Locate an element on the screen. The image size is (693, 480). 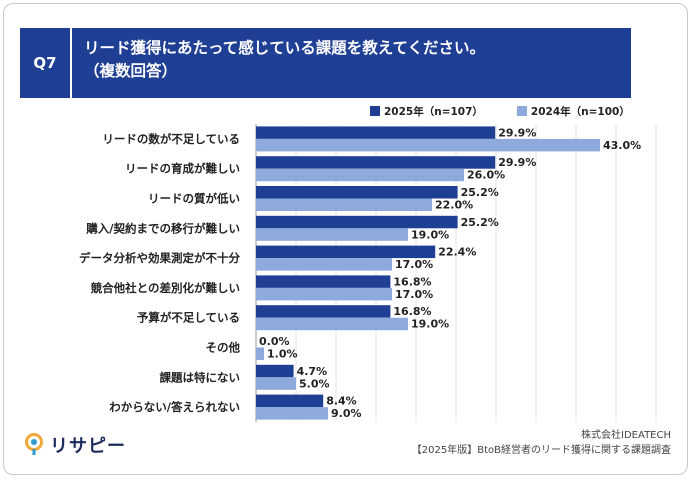
question-header: Q7 リード獲得にあたって感じている課題を教えてください。 （複数回答） is located at coordinates (325, 63).